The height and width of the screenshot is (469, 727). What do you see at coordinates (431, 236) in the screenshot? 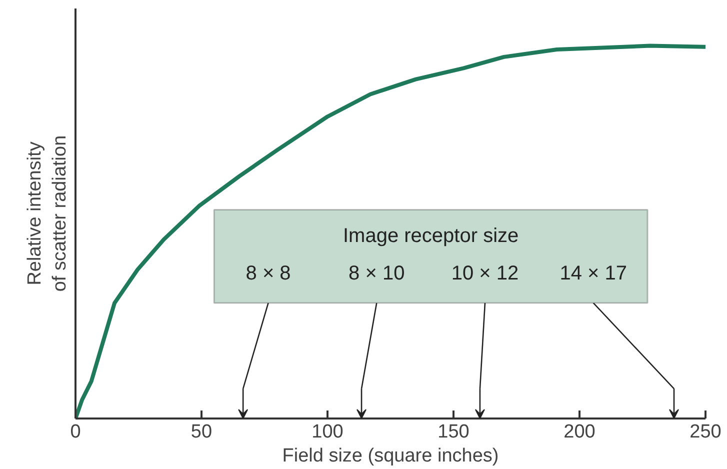
I see `annotation: Image receptor size` at bounding box center [431, 236].